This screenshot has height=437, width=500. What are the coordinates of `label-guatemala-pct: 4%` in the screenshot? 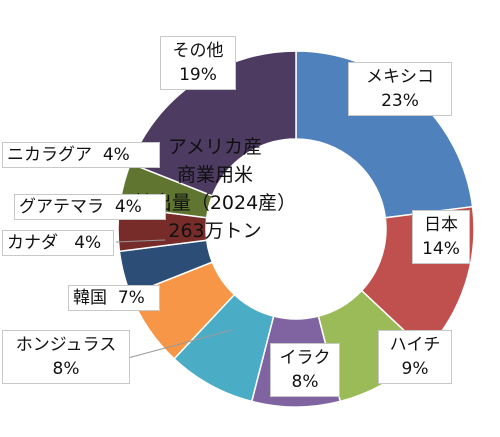 It's located at (128, 207).